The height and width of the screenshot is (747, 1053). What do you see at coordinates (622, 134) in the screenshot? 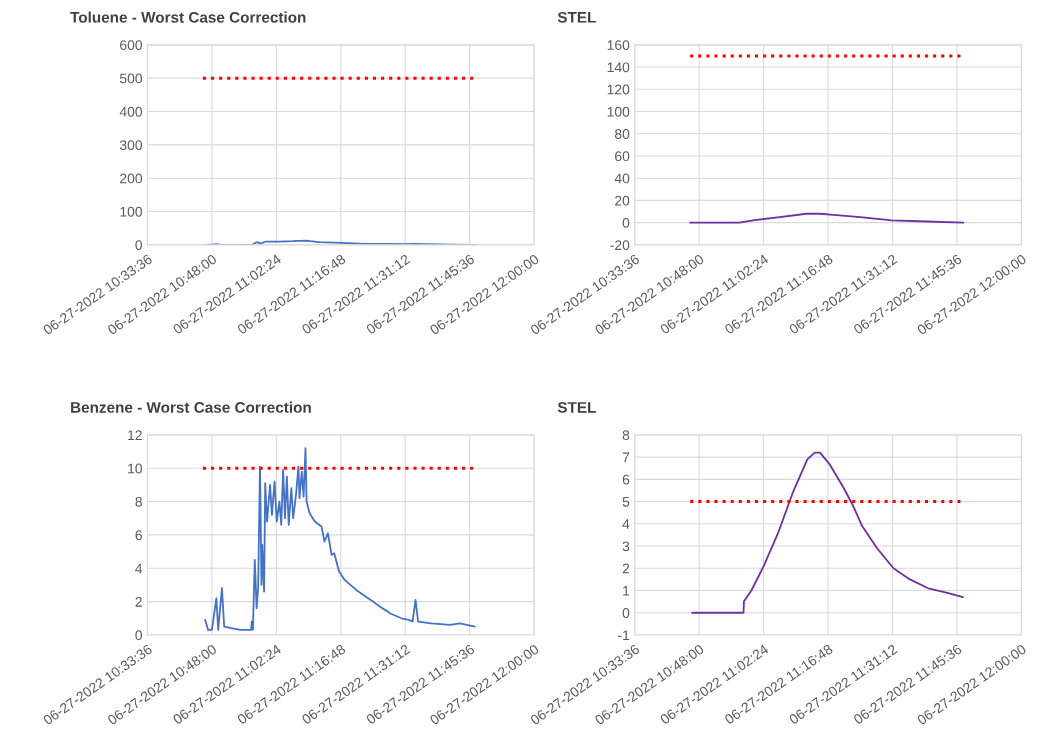
I see `y-tick-label: 80` at bounding box center [622, 134].